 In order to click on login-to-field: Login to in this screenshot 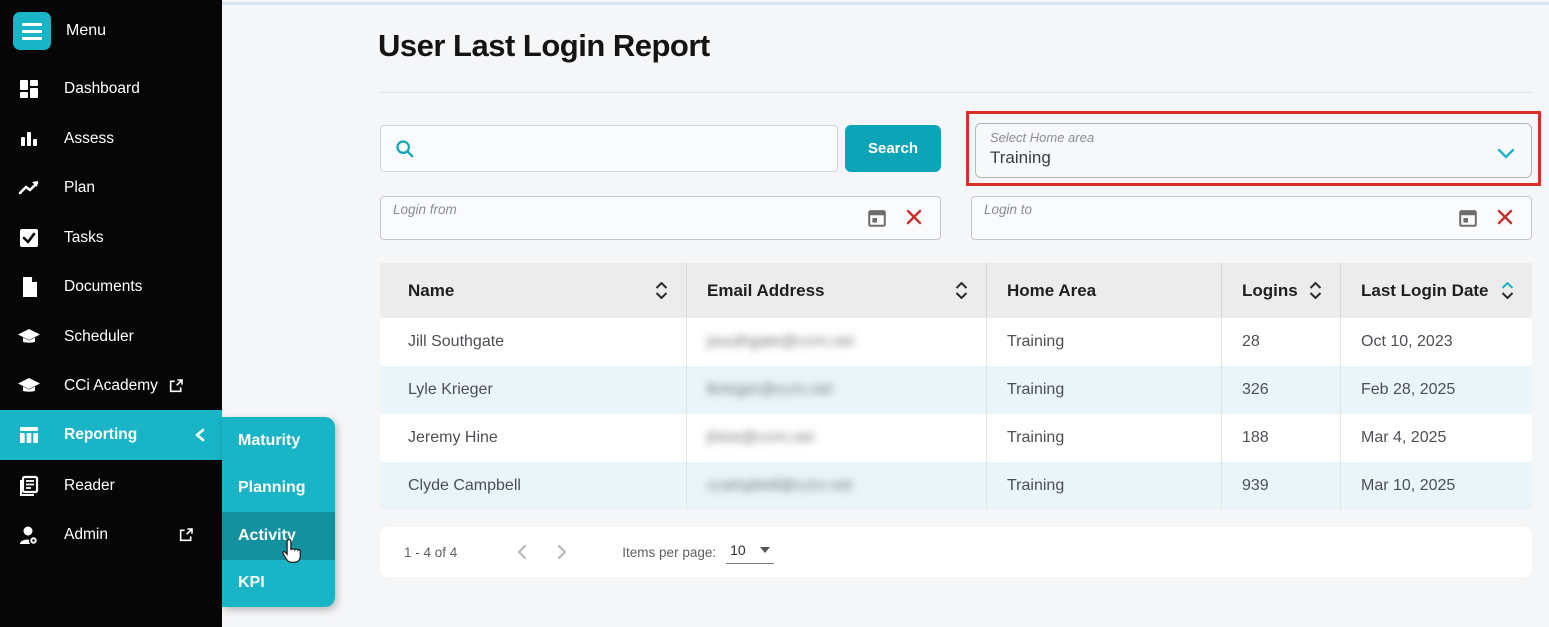, I will do `click(1251, 218)`.